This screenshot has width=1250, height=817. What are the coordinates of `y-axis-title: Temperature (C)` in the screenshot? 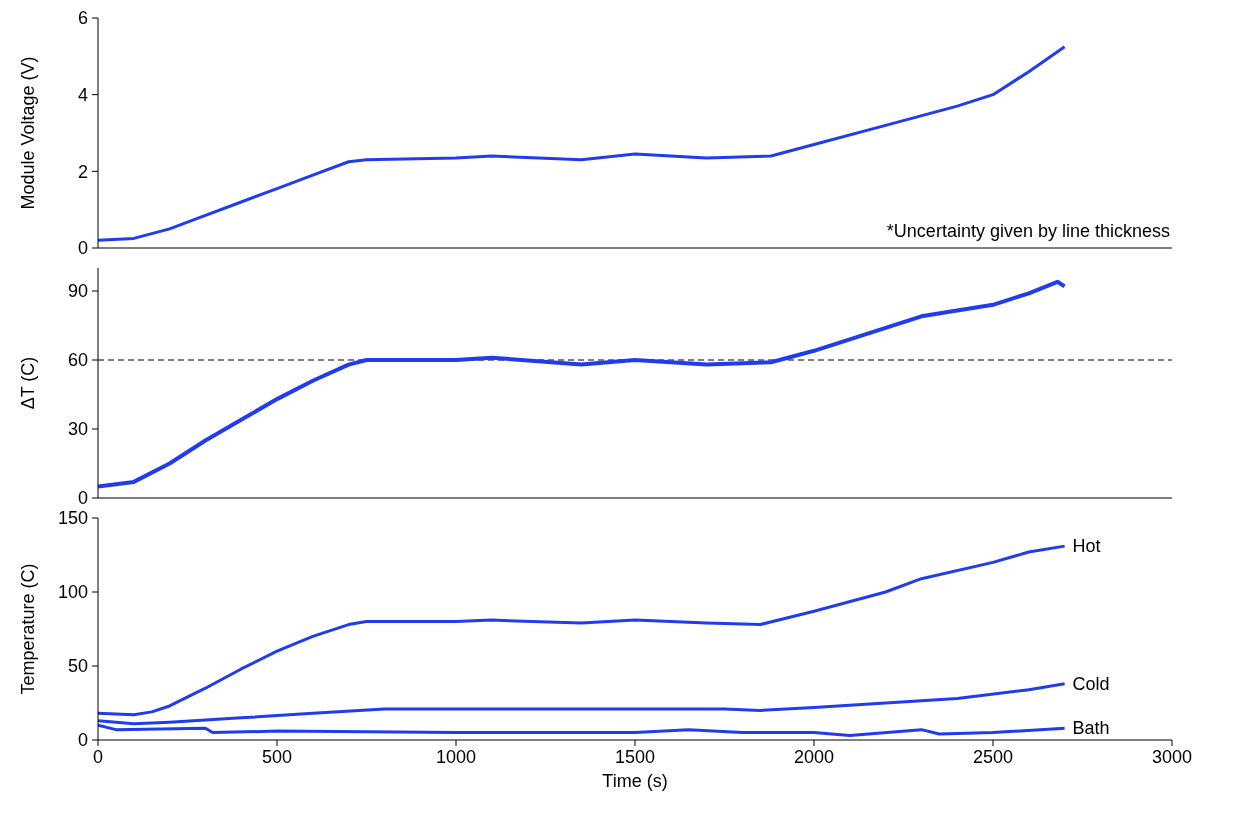 It's located at (28, 629).